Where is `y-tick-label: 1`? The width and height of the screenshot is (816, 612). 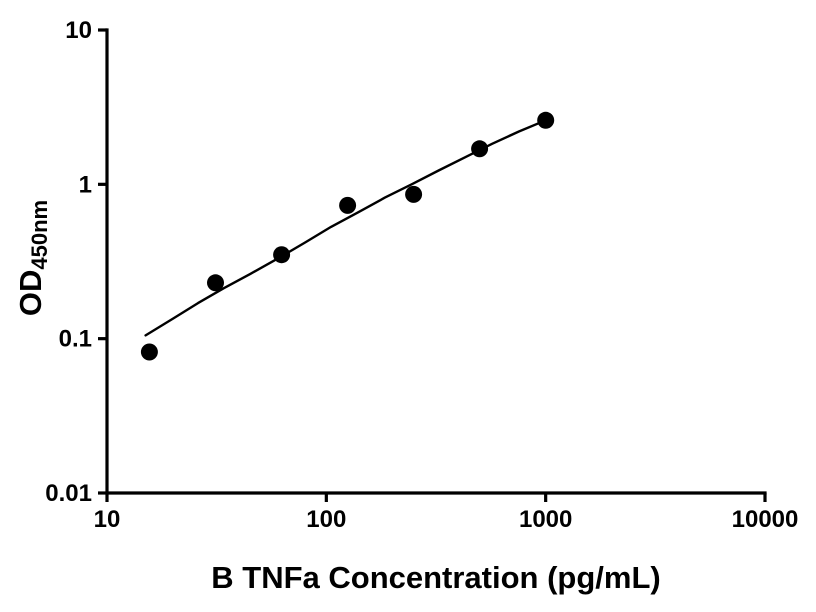
y-tick-label: 1 is located at coordinates (85, 184).